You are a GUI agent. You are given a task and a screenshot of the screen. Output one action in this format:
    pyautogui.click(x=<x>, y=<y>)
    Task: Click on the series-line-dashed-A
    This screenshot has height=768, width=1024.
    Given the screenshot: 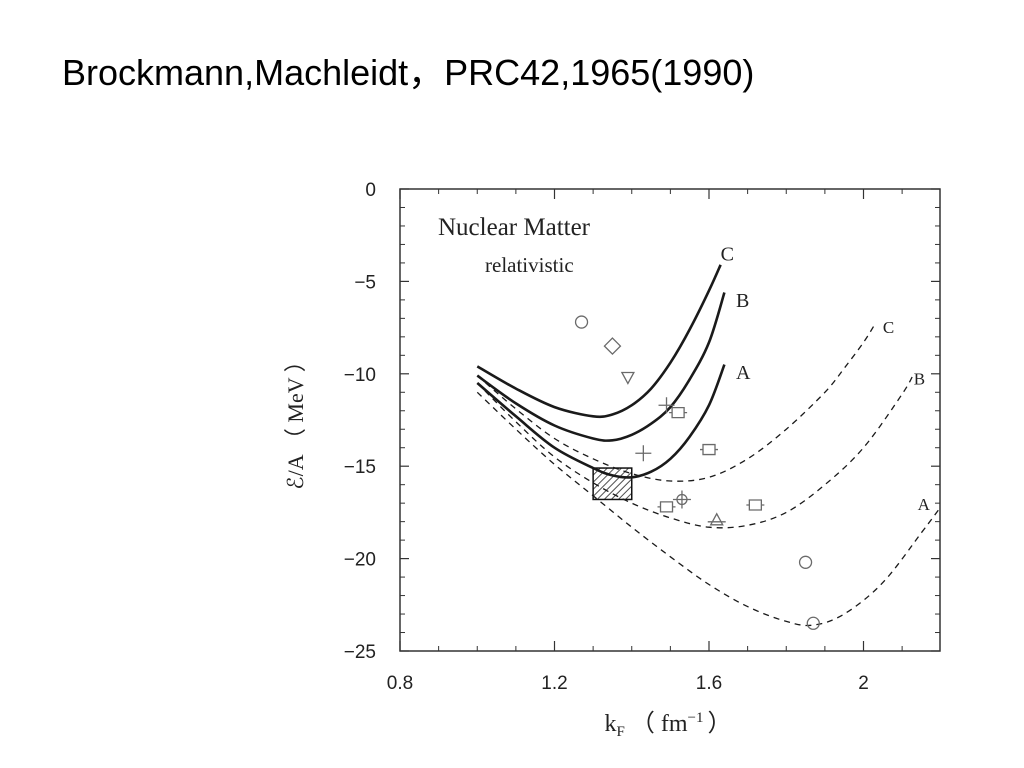 What is the action you would take?
    pyautogui.click(x=708, y=509)
    